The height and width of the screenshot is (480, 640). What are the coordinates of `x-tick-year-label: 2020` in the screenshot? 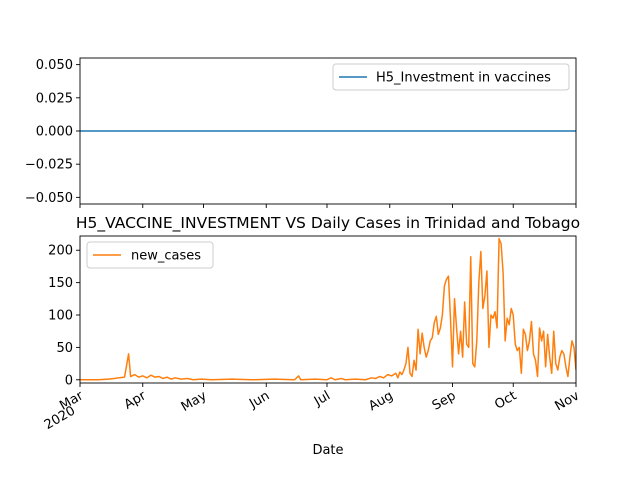 It's located at (60, 418).